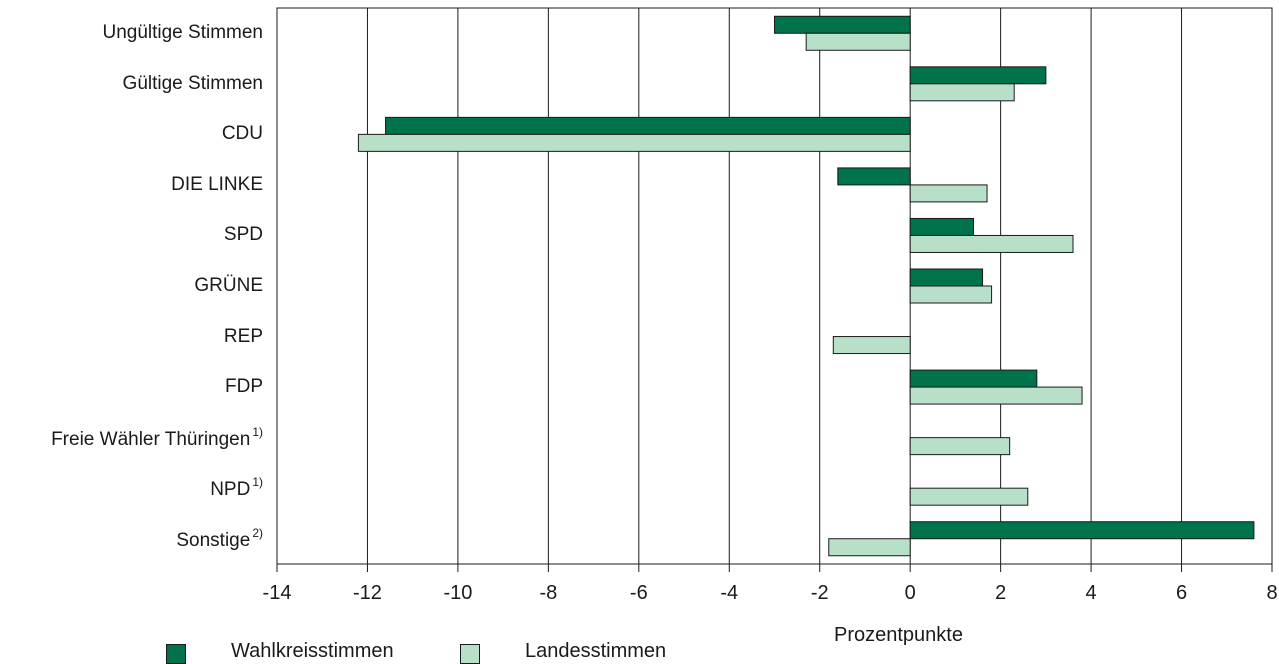  I want to click on category-label-text: NPD, so click(230, 490).